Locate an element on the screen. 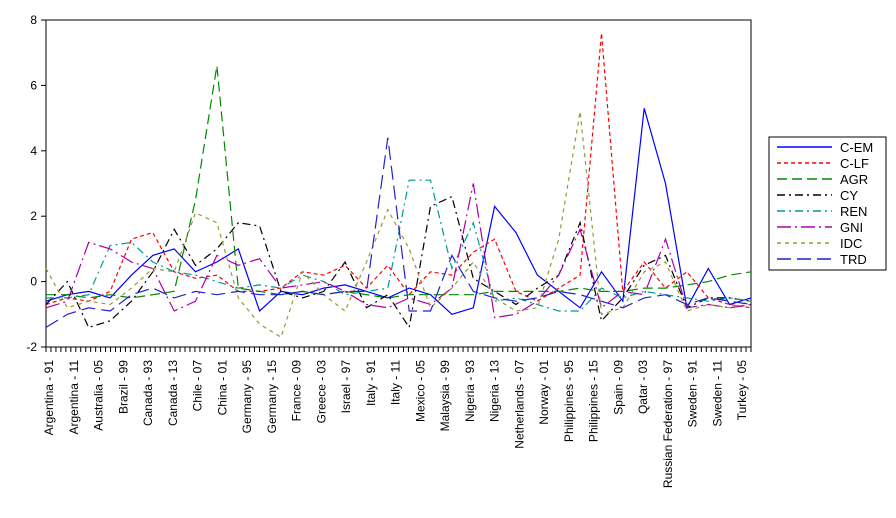 The height and width of the screenshot is (518, 896). x-tick-label: Spain - 09 is located at coordinates (618, 387).